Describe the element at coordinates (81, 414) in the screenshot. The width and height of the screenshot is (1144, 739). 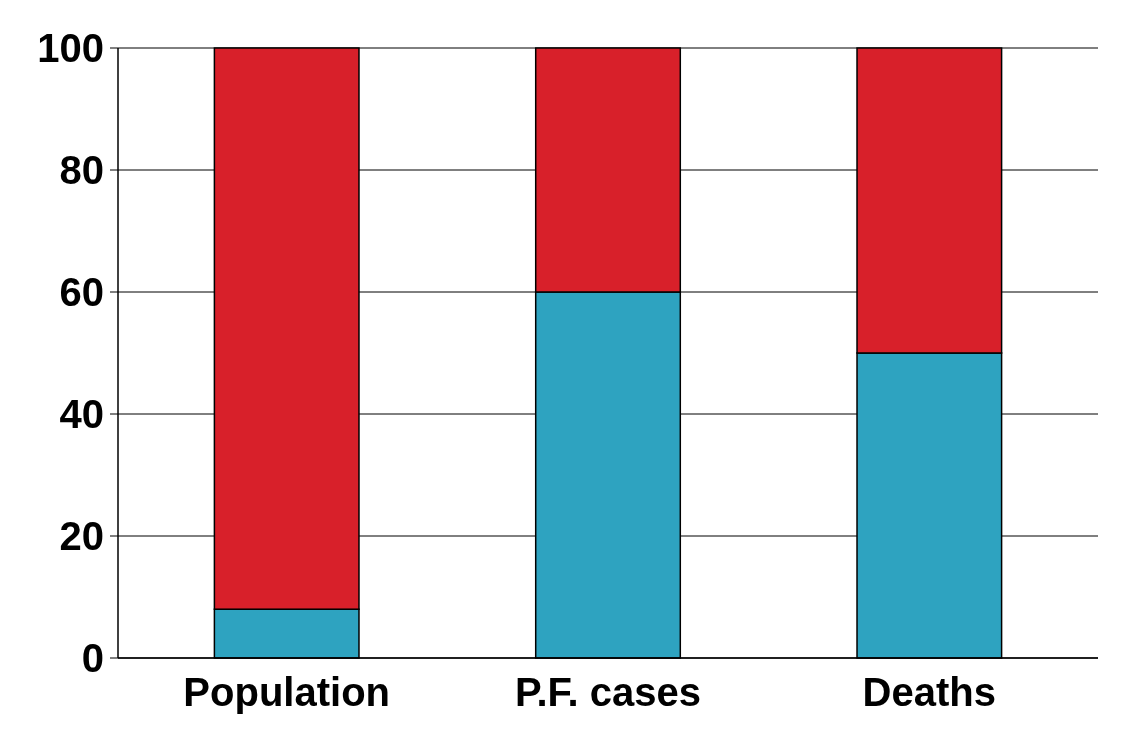
I see `y-tick-label: 40` at that location.